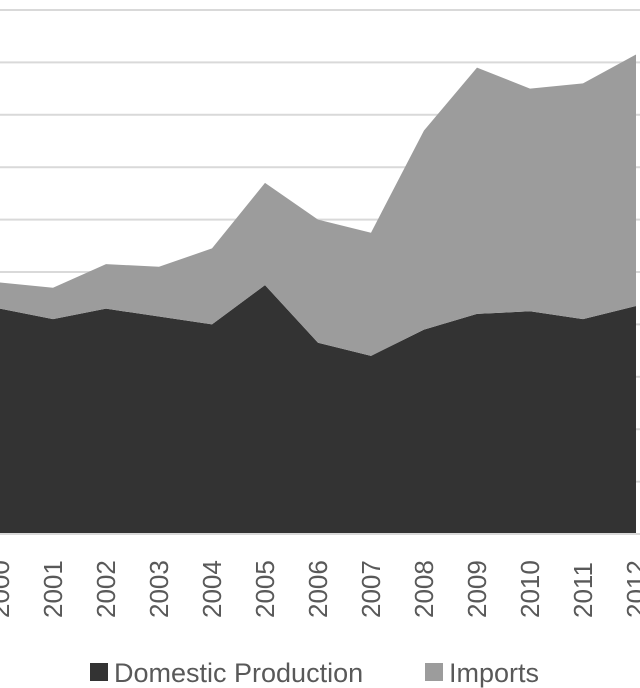 The height and width of the screenshot is (688, 640). What do you see at coordinates (494, 673) in the screenshot?
I see `legend-label-imports: Imports` at bounding box center [494, 673].